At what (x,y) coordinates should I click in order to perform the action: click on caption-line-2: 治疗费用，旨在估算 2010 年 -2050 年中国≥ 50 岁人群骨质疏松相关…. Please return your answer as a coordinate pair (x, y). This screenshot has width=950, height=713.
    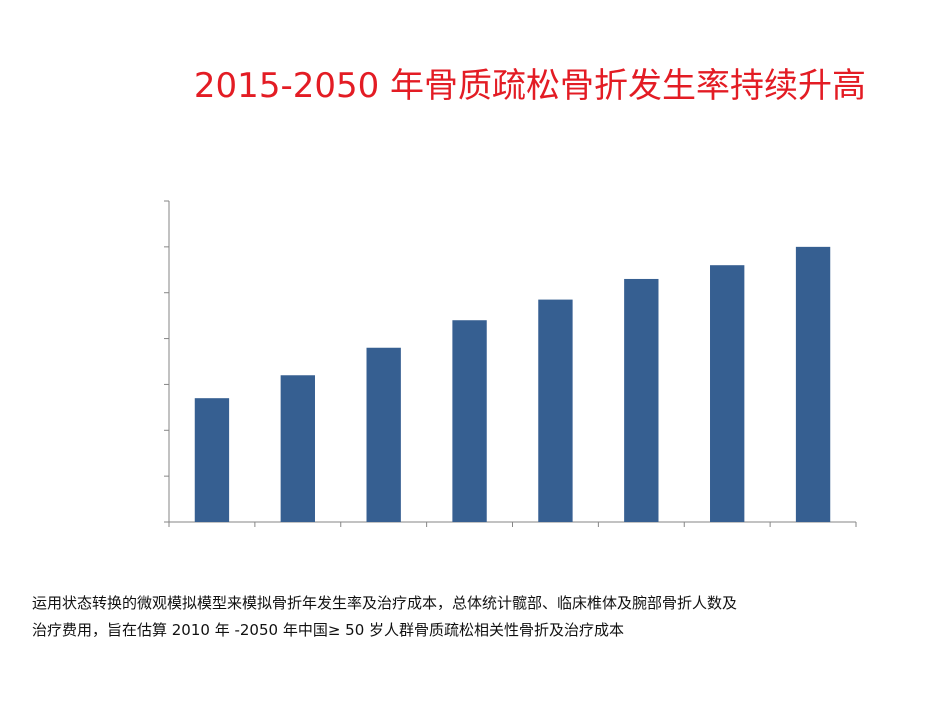
    Looking at the image, I should click on (328, 630).